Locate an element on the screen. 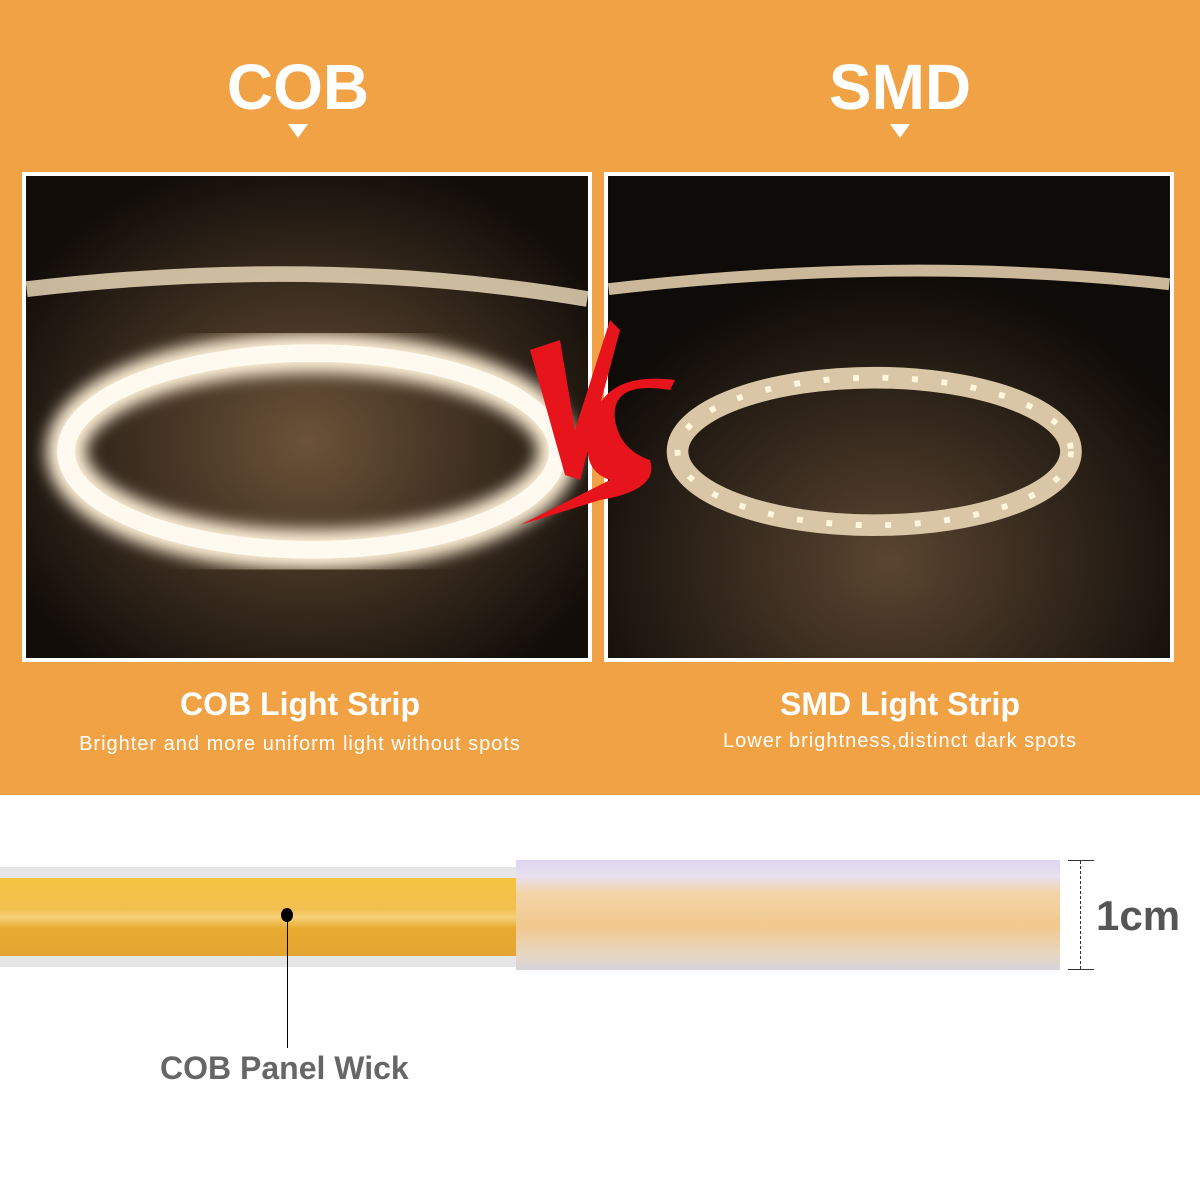 This screenshot has width=1200, height=1200. dimension-label: 1cm is located at coordinates (1138, 915).